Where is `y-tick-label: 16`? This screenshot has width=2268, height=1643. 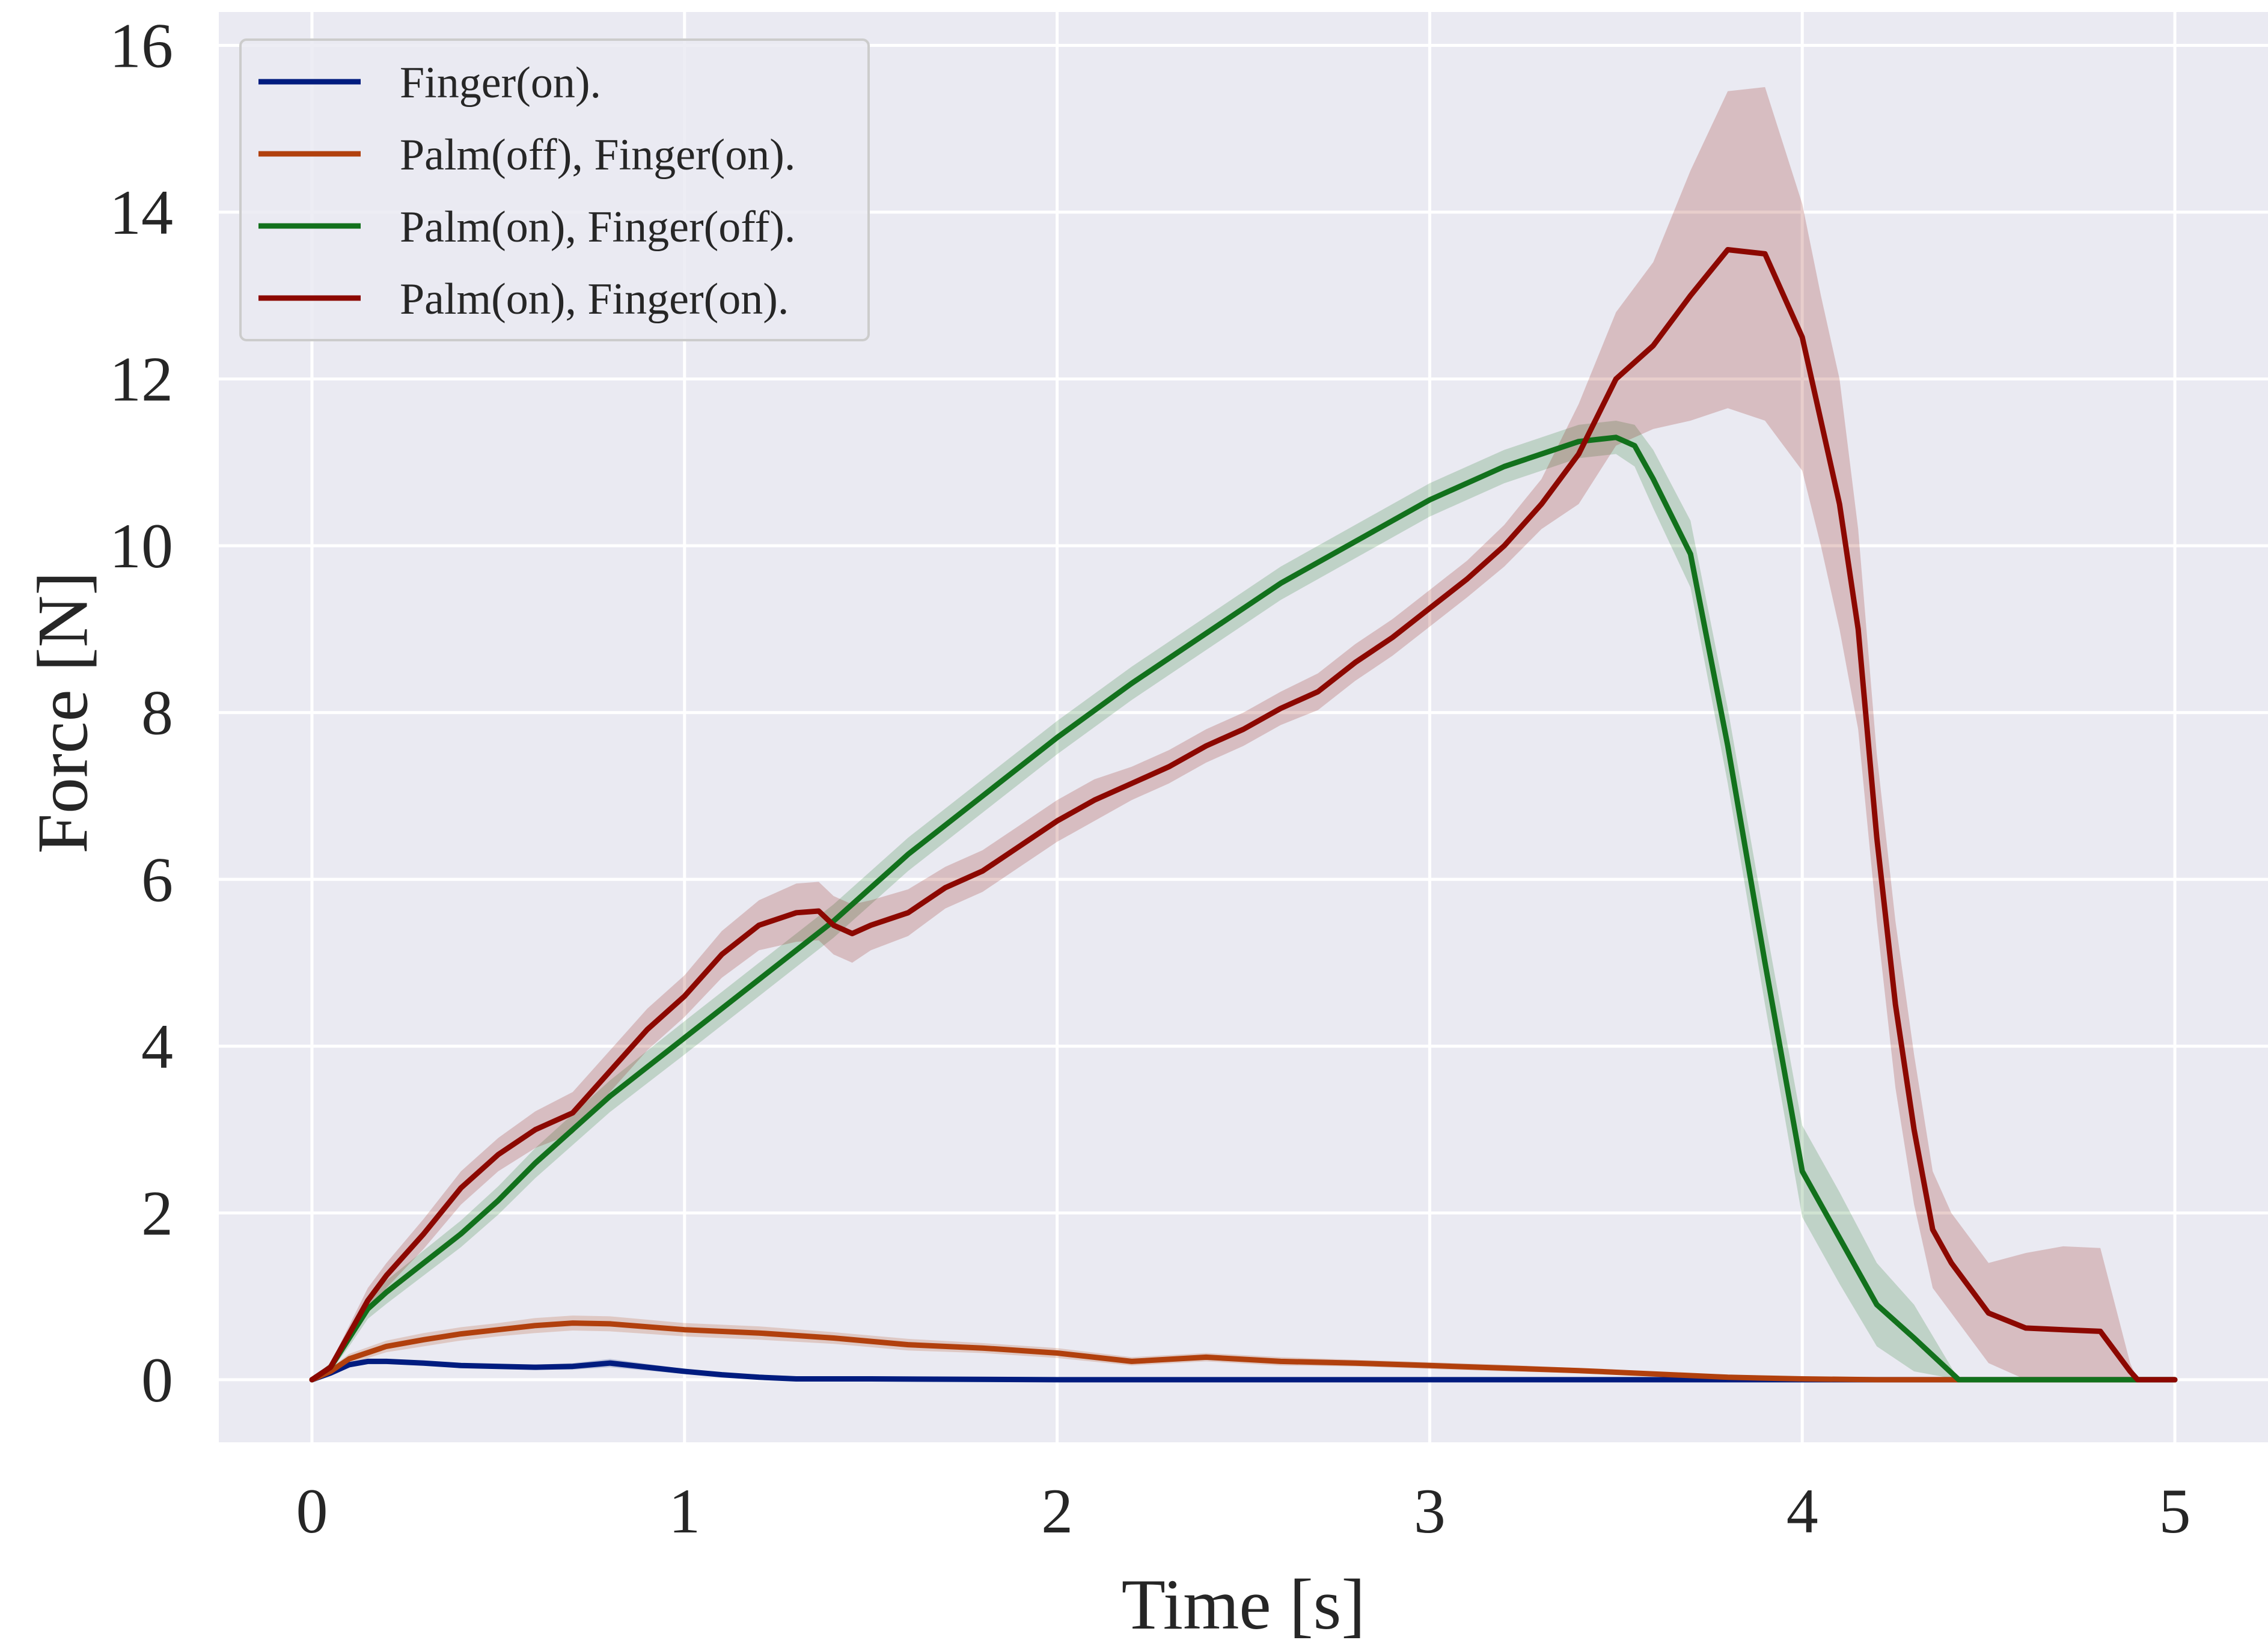
y-tick-label: 16 is located at coordinates (141, 46).